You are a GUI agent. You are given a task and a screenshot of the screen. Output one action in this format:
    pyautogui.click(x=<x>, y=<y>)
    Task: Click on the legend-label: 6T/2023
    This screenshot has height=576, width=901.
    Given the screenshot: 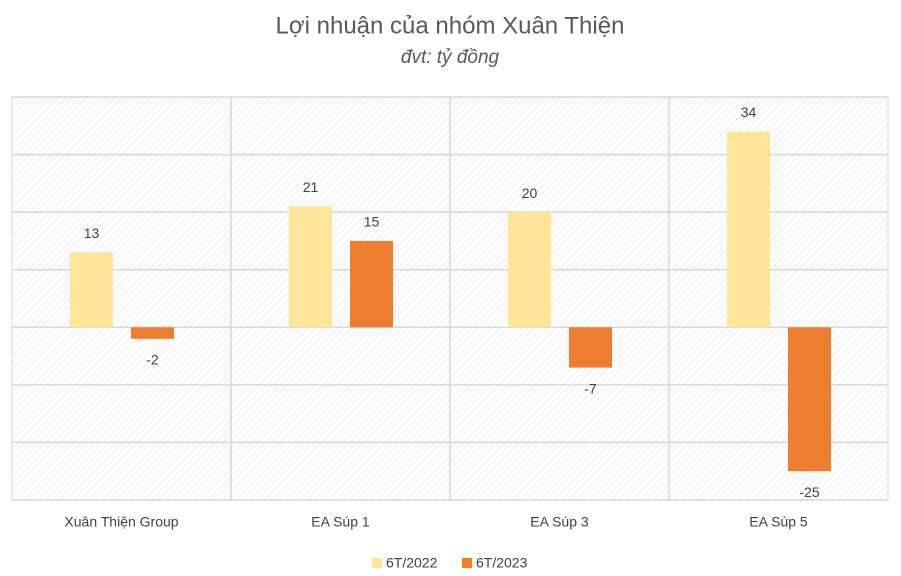 What is the action you would take?
    pyautogui.click(x=502, y=563)
    